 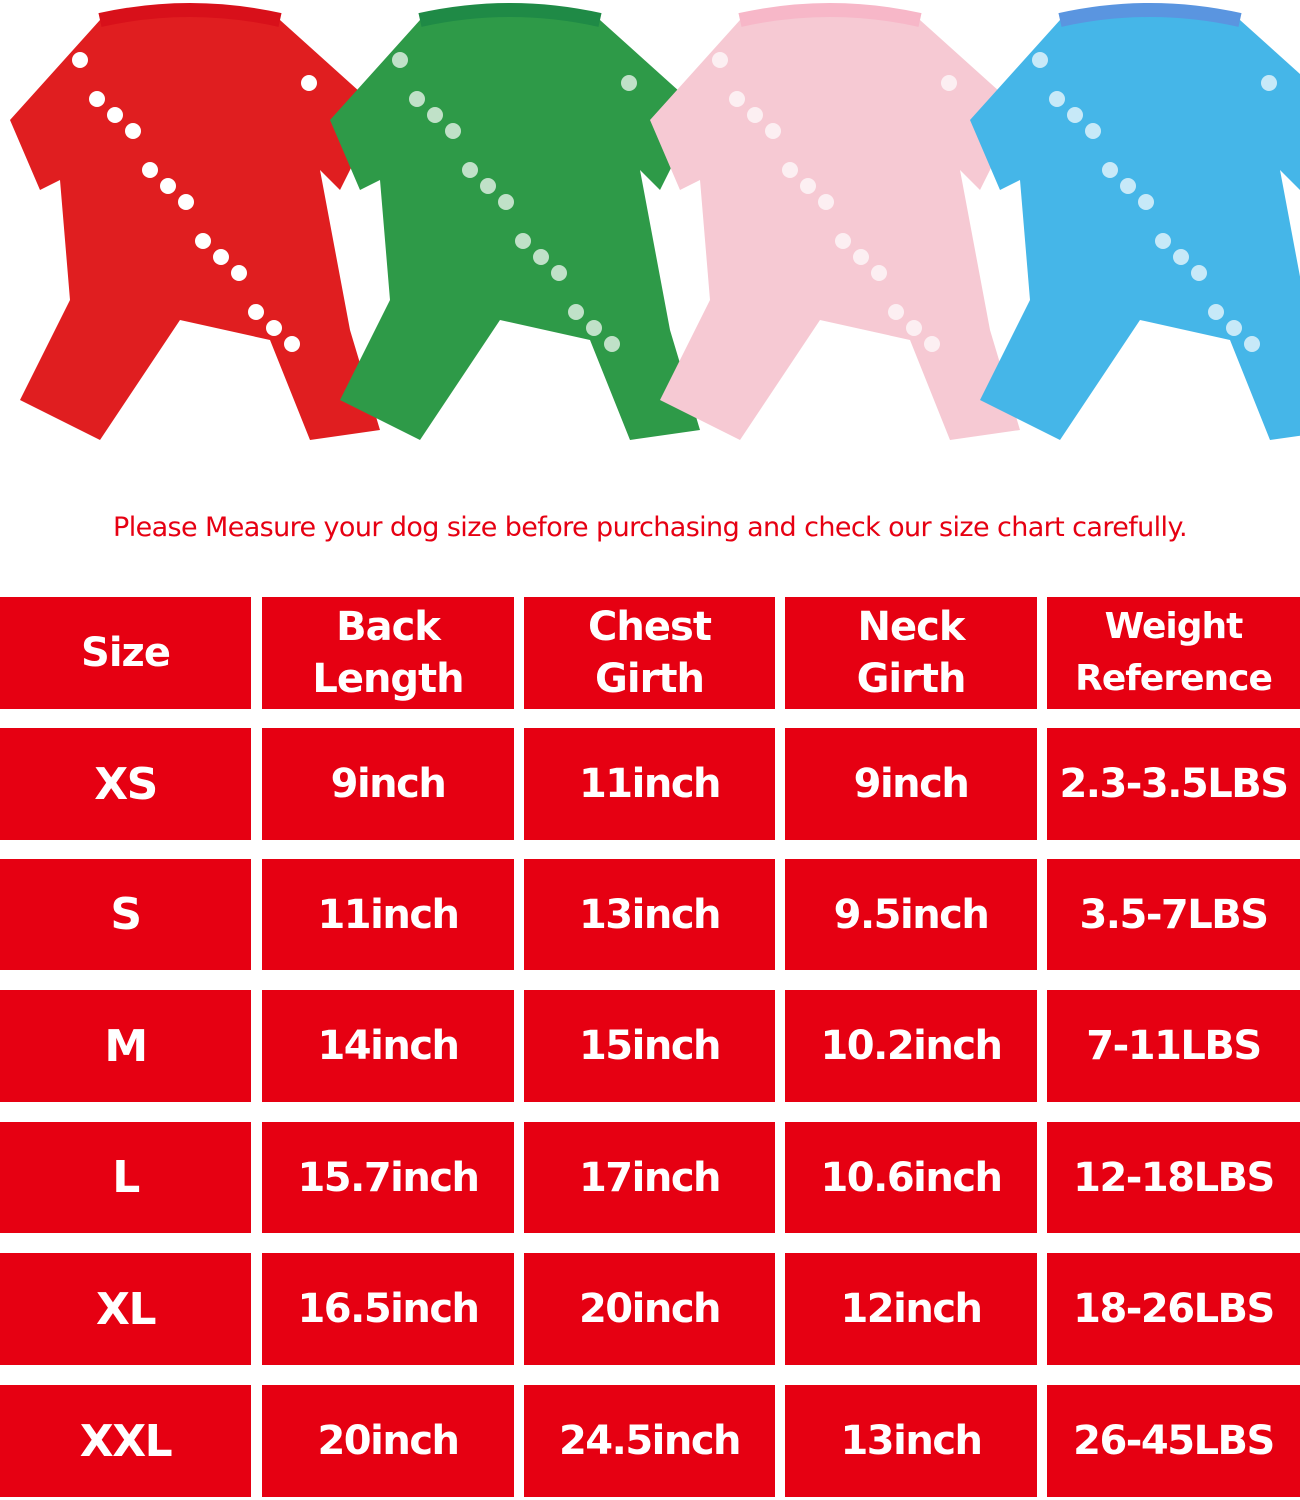 I want to click on cell-chest-girth: 17inch, so click(x=649, y=1177).